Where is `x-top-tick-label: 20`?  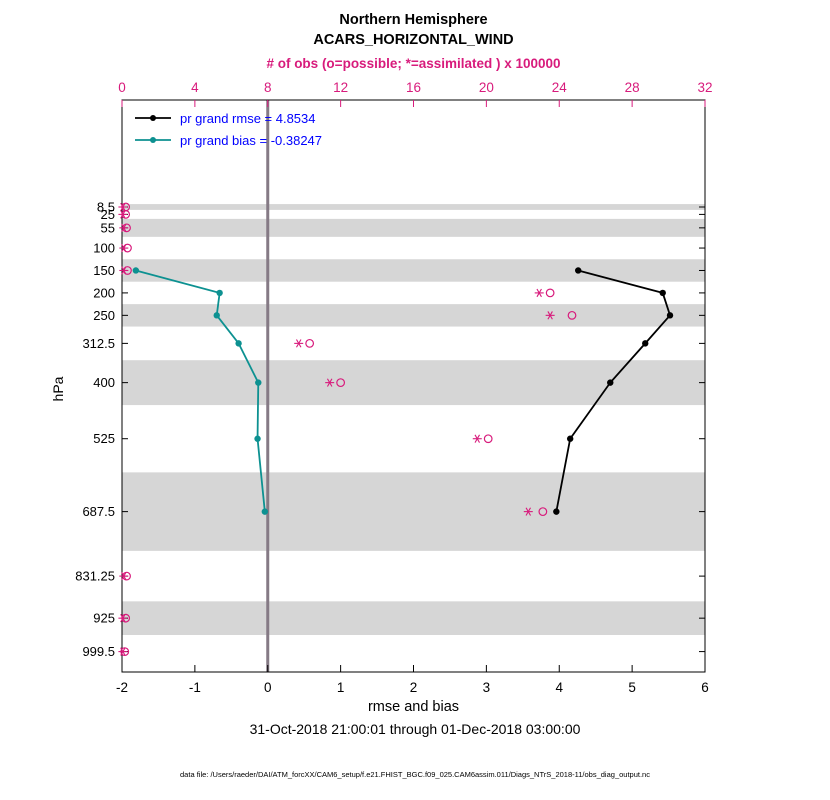 x-top-tick-label: 20 is located at coordinates (486, 87).